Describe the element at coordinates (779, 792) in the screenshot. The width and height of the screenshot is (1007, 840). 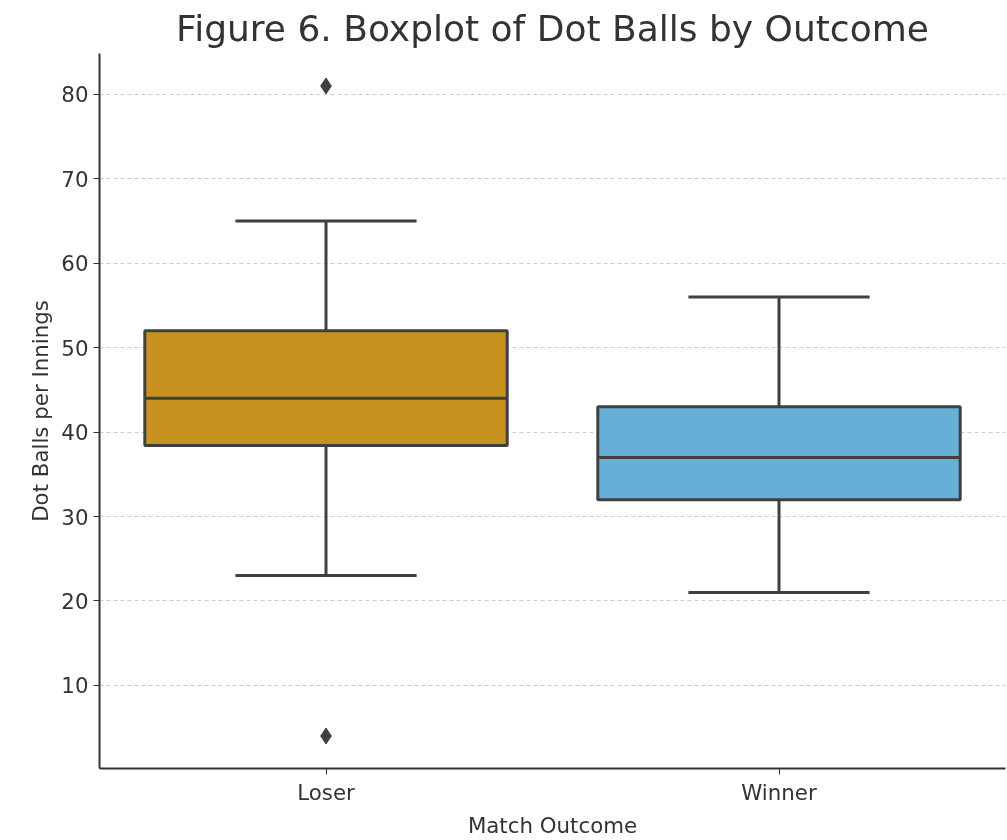
I see `x-tick-label: Winner` at that location.